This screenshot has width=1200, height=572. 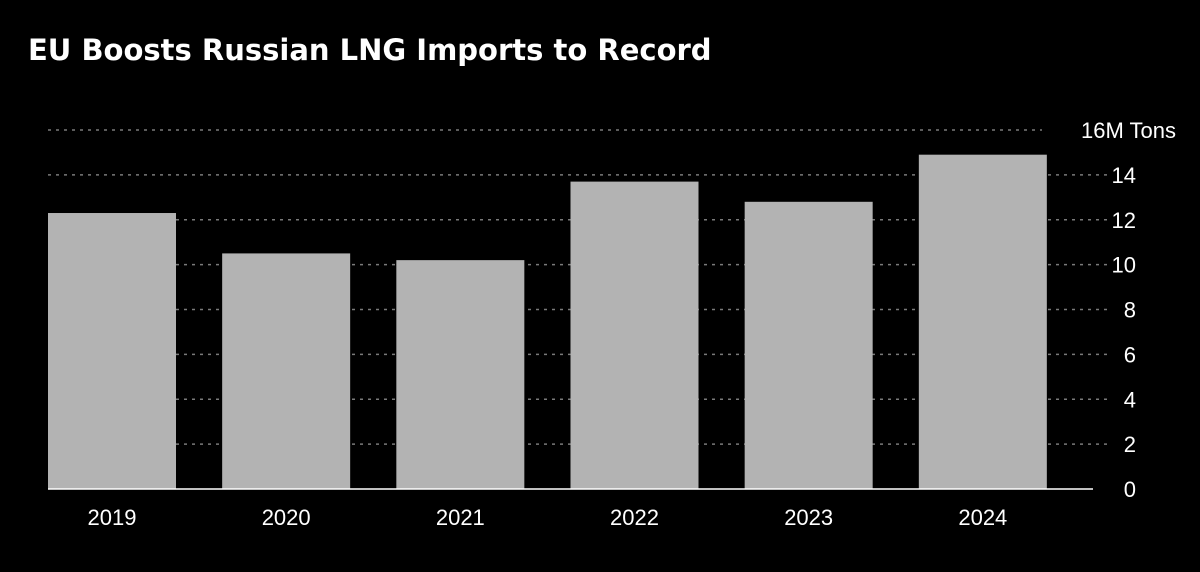 I want to click on y-tick-label: 14, so click(x=1124, y=175).